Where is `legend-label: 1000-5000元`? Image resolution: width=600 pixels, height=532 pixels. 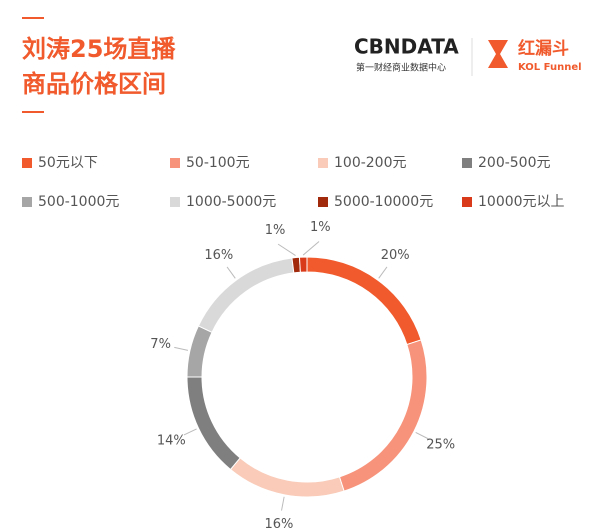
legend-label: 1000-5000元 is located at coordinates (231, 202).